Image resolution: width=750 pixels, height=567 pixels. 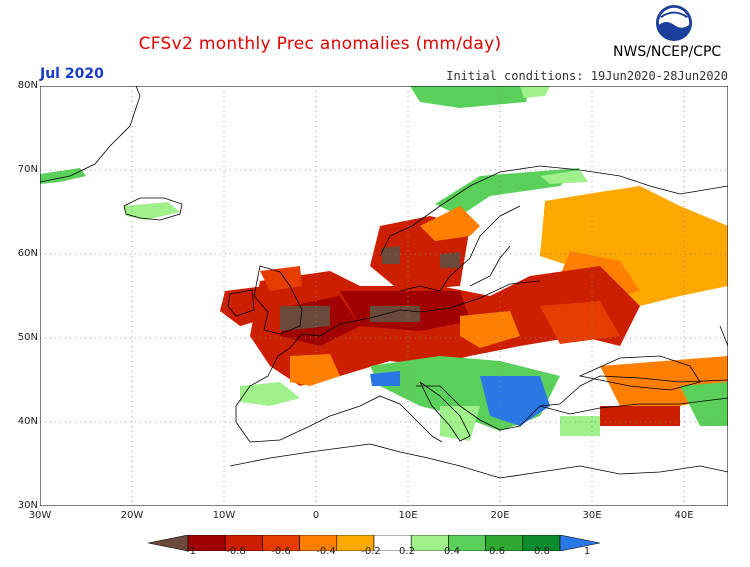 I want to click on lat-label-80n: 80N, so click(x=27, y=85).